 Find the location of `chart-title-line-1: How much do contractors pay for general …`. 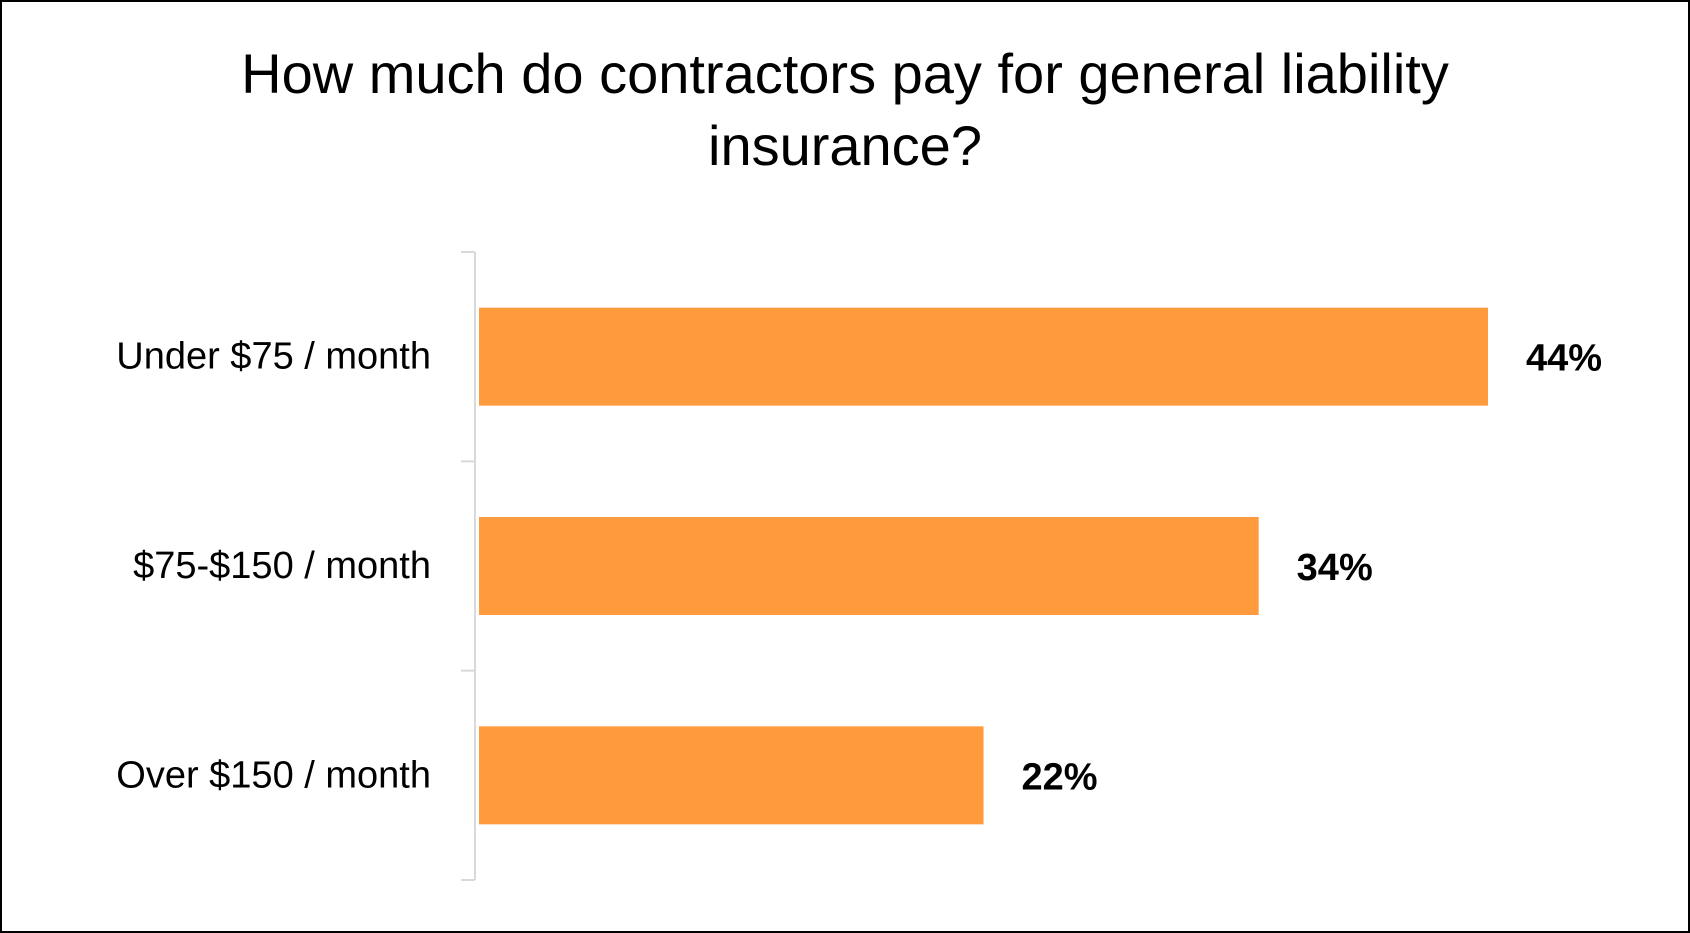

chart-title-line-1: How much do contractors pay for general … is located at coordinates (845, 73).